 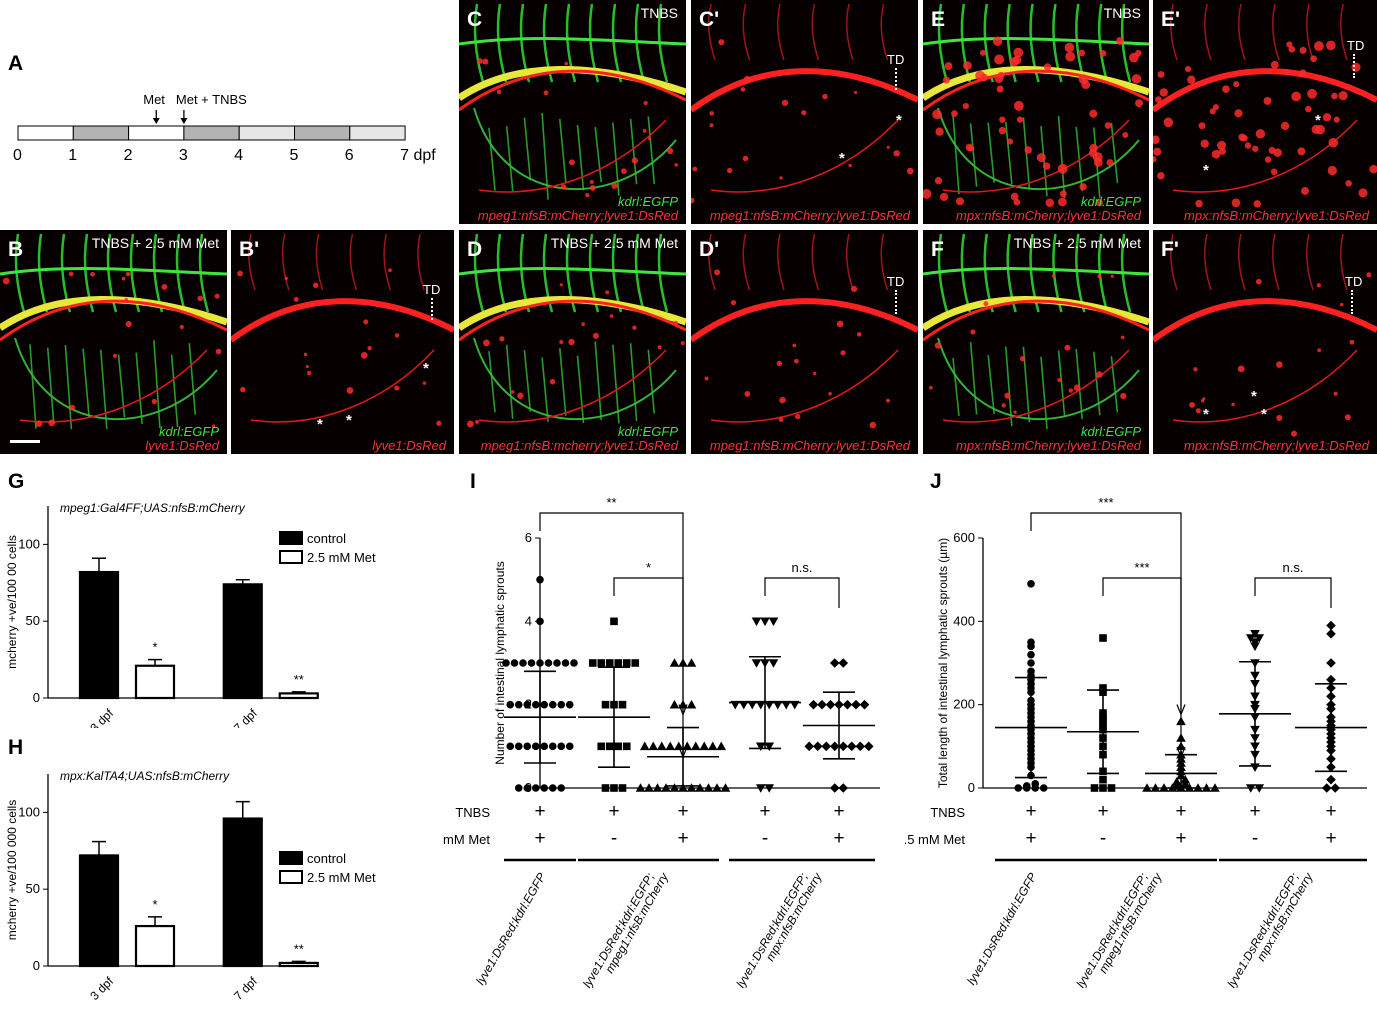 I want to click on timeline-tick-label: 1, so click(x=72, y=155).